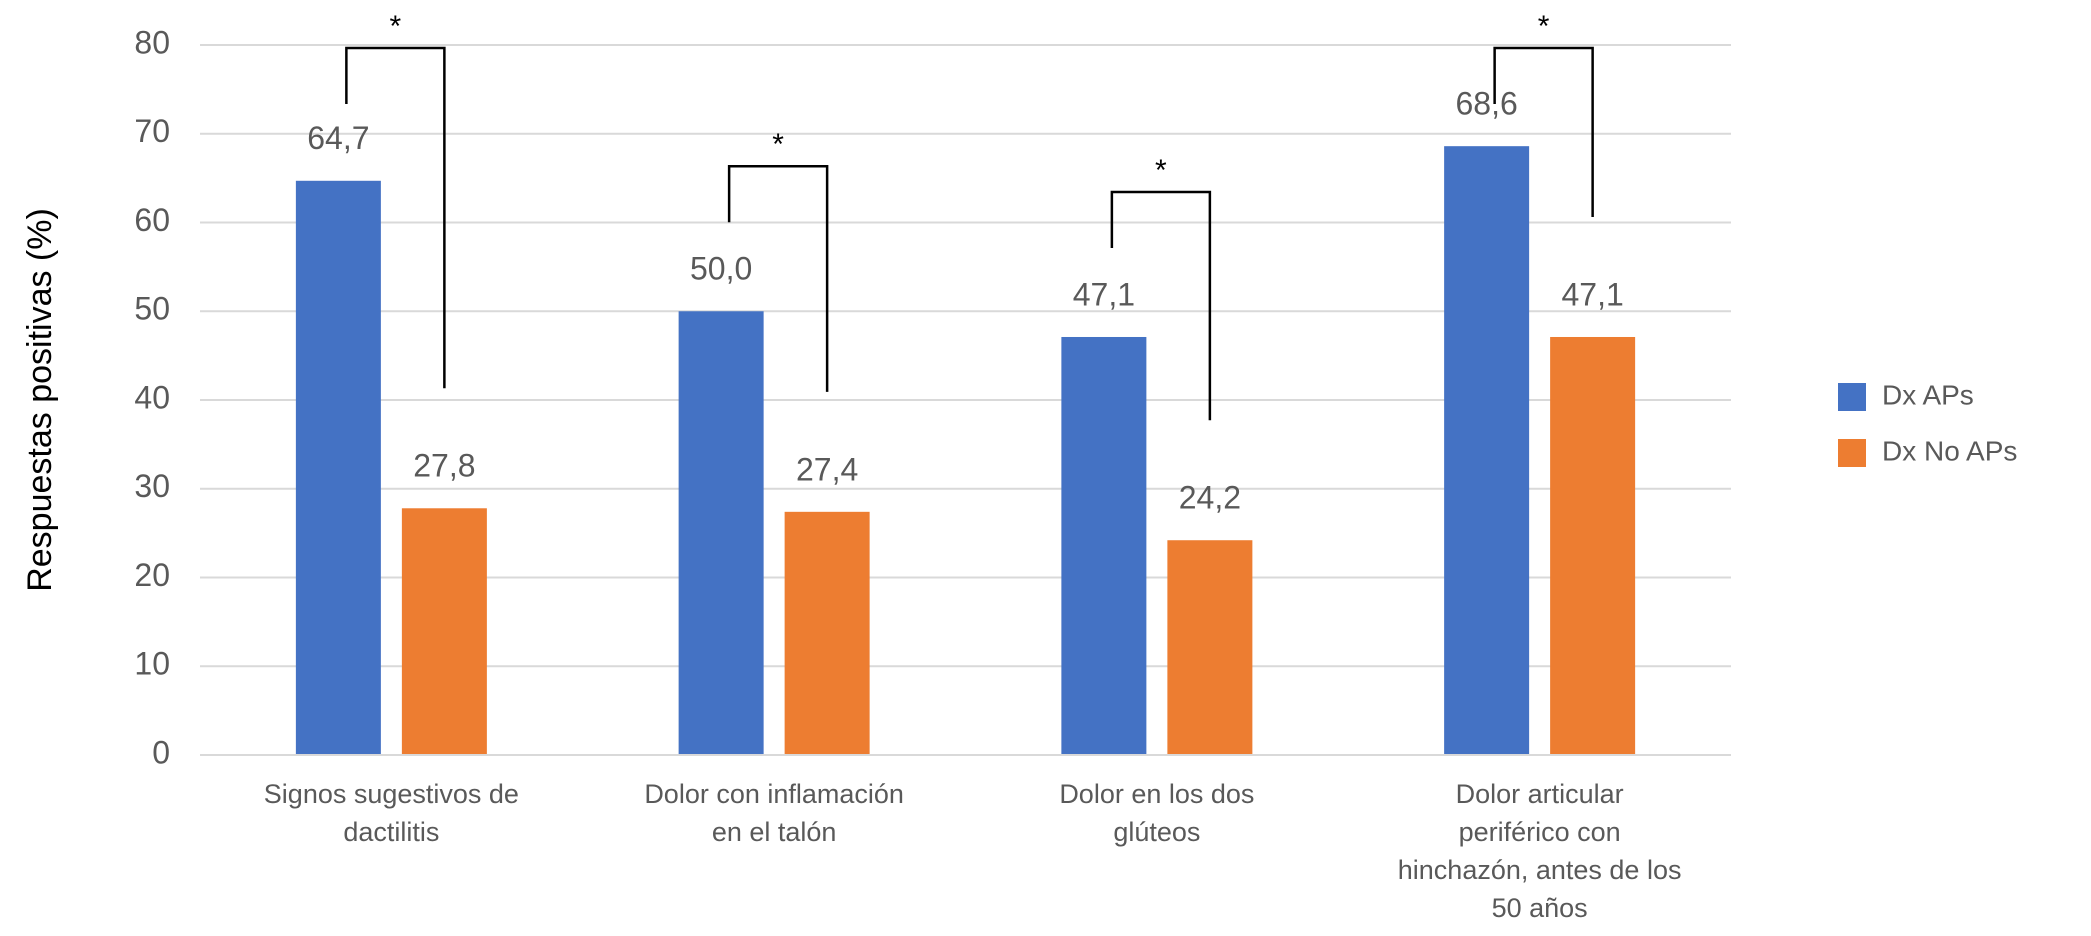  Describe the element at coordinates (1928, 394) in the screenshot. I see `legend-label: Dx APs` at that location.